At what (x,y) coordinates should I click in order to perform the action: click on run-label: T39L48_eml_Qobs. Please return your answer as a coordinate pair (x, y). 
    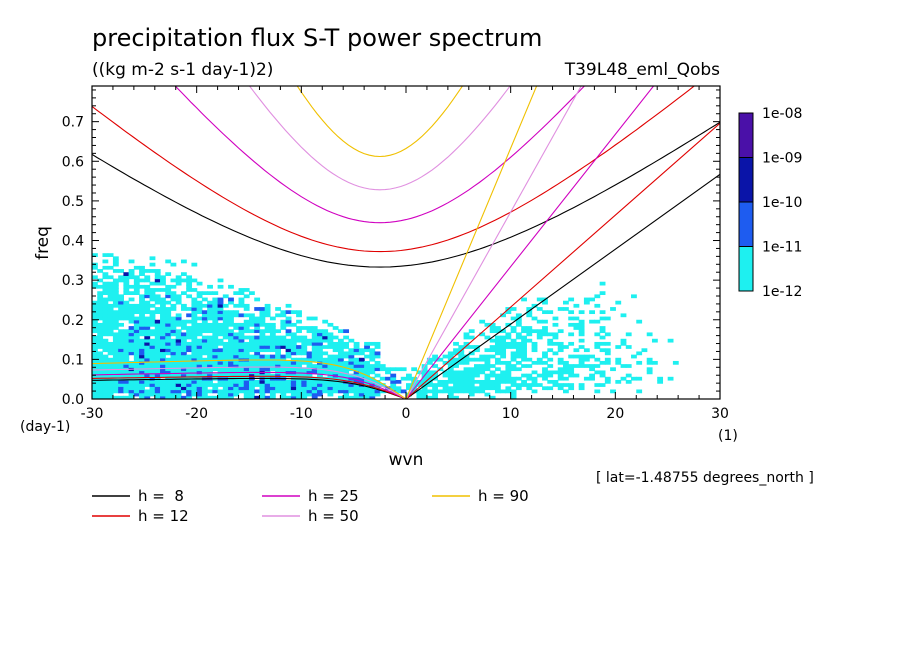
    Looking at the image, I should click on (642, 70).